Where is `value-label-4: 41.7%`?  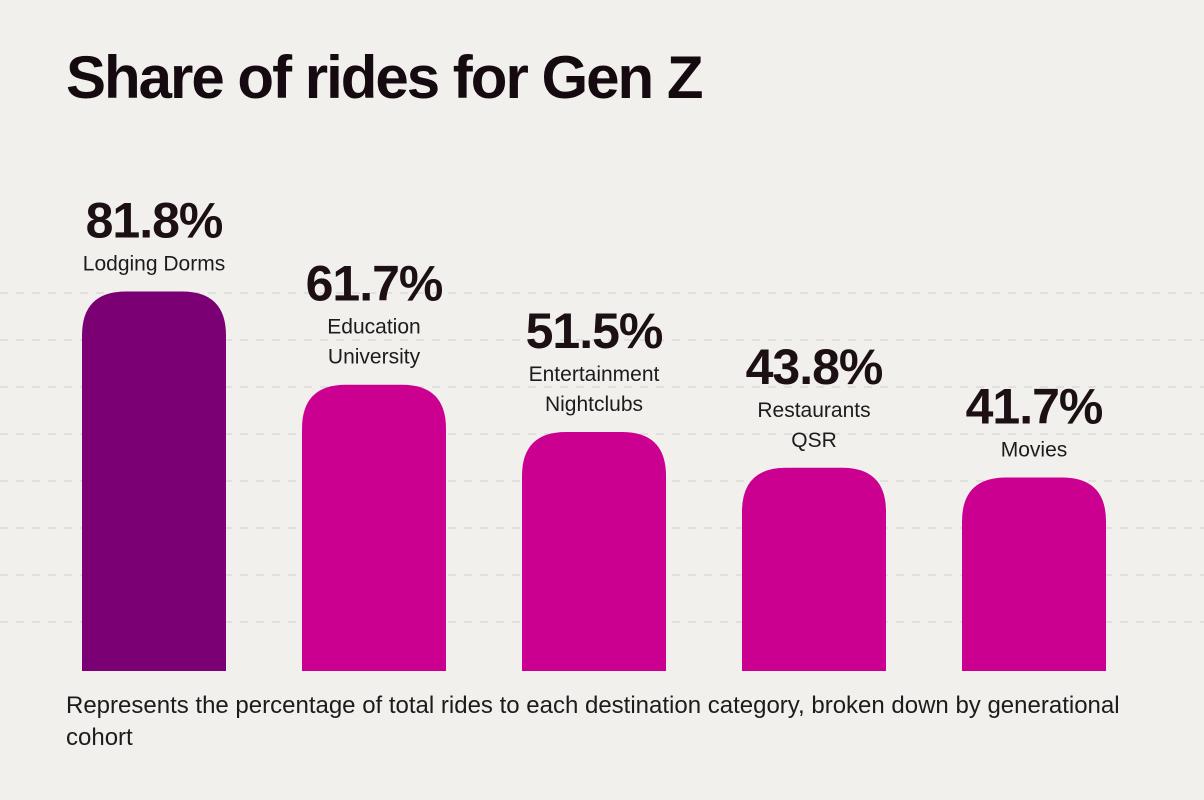
value-label-4: 41.7% is located at coordinates (1034, 407).